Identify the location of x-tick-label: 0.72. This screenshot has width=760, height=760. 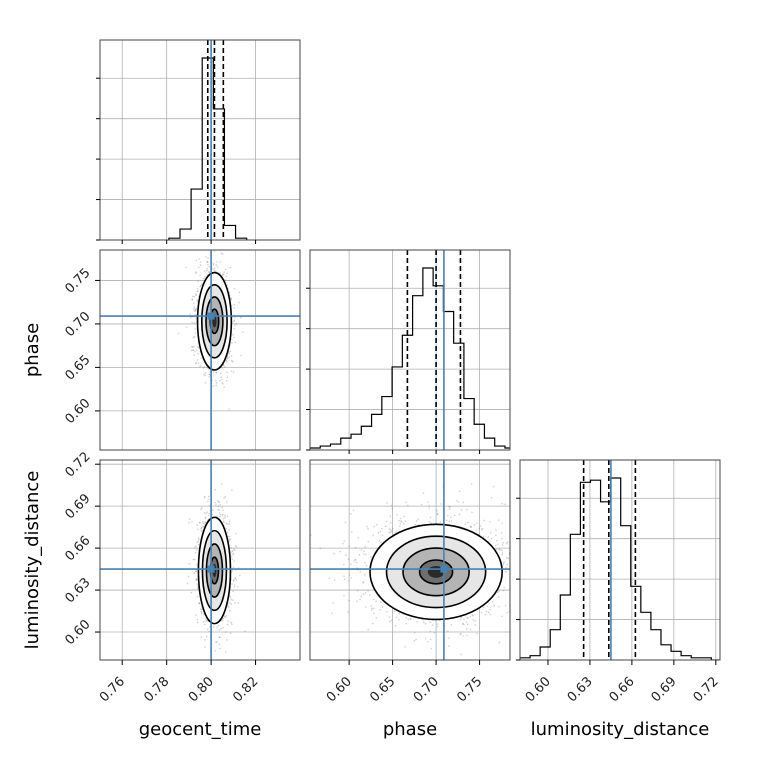
(706, 689).